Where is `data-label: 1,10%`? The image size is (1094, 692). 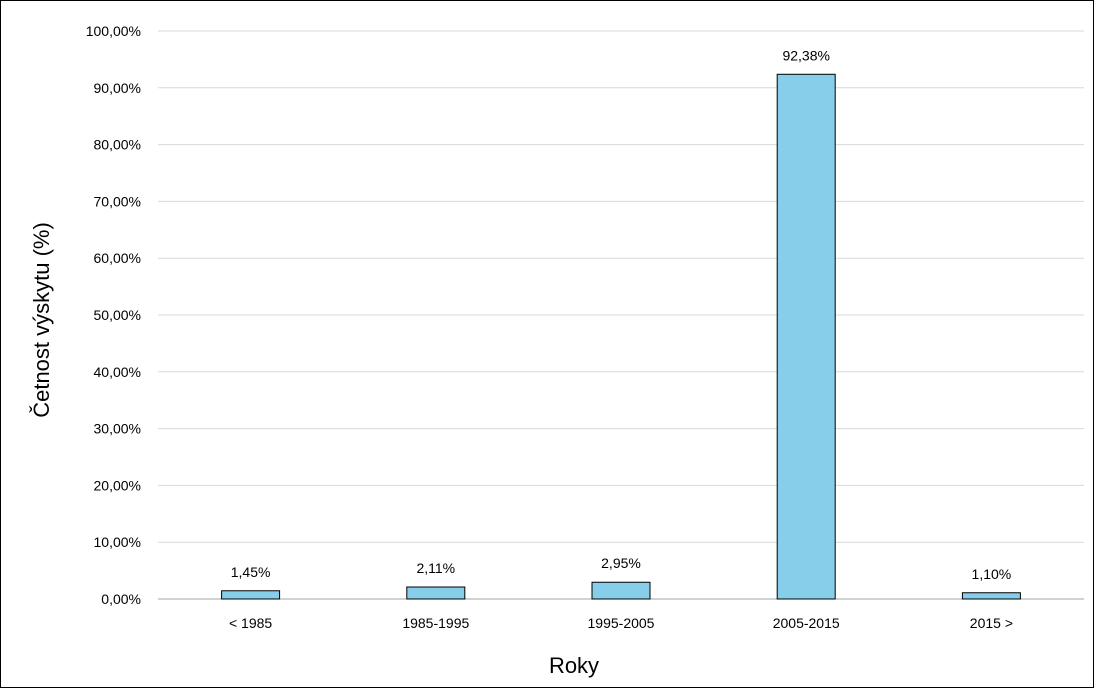
data-label: 1,10% is located at coordinates (992, 574).